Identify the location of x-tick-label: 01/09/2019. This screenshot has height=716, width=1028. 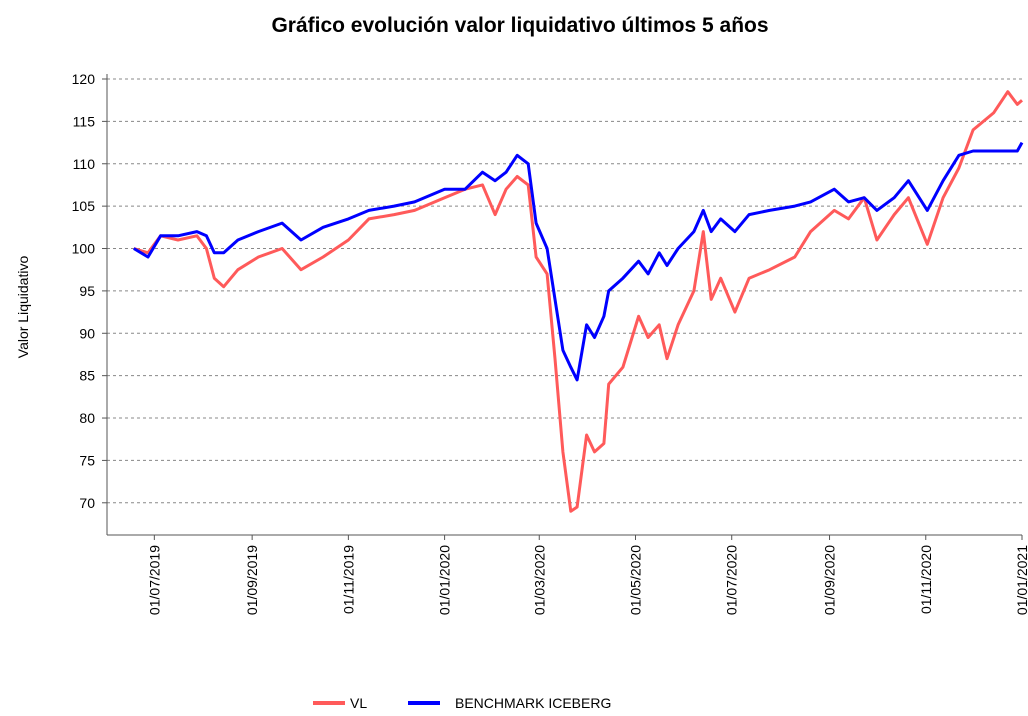
(252, 580).